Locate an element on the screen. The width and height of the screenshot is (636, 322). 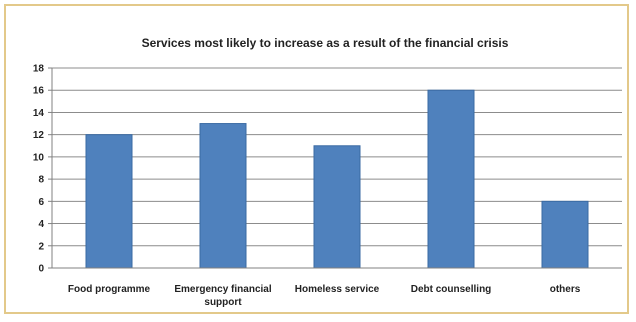
y-tick-label: 2 is located at coordinates (41, 246).